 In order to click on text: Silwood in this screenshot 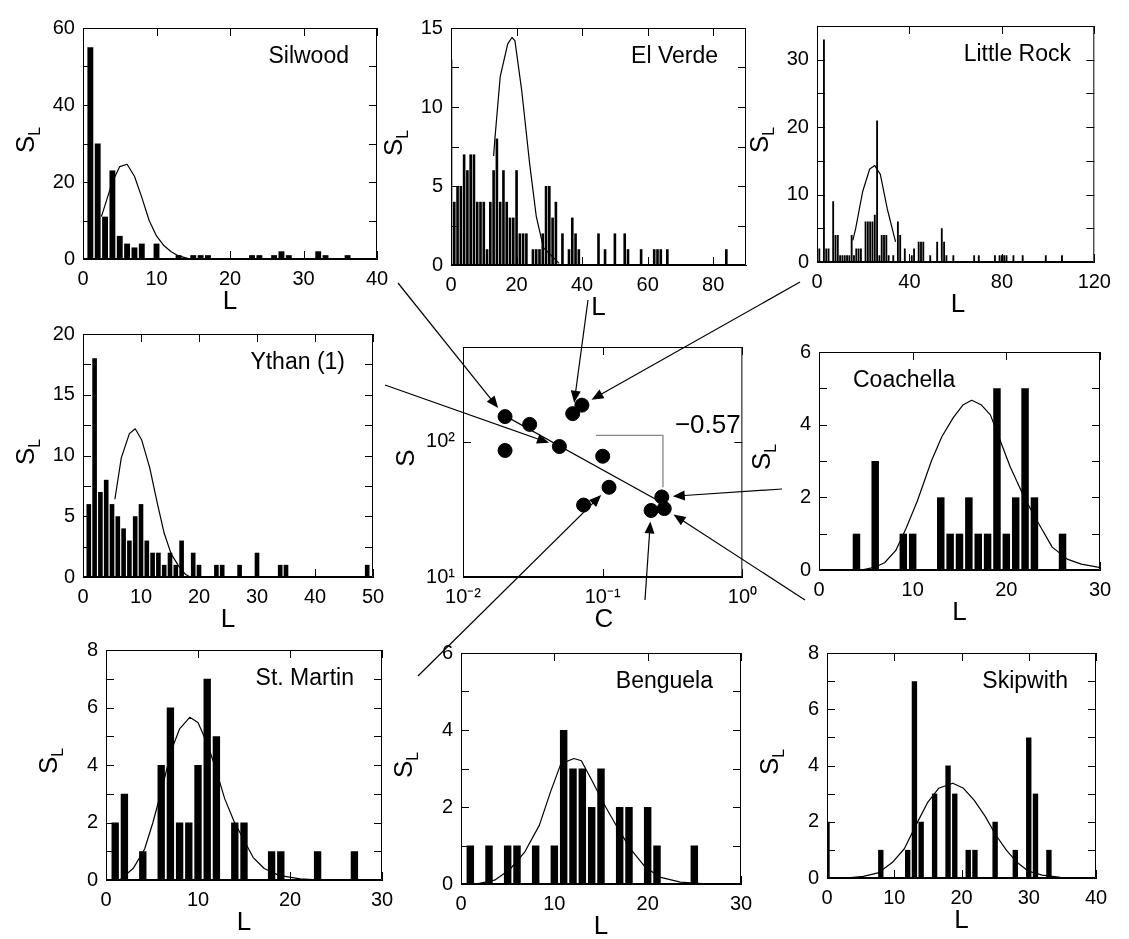, I will do `click(308, 55)`.